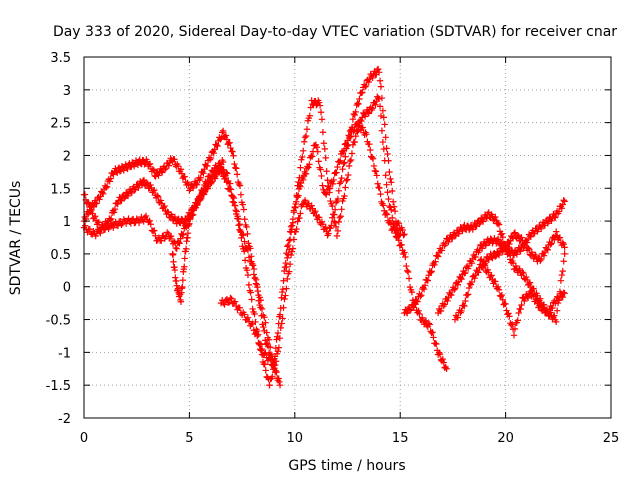  Describe the element at coordinates (60, 255) in the screenshot. I see `y-tick-label: 0.5` at that location.